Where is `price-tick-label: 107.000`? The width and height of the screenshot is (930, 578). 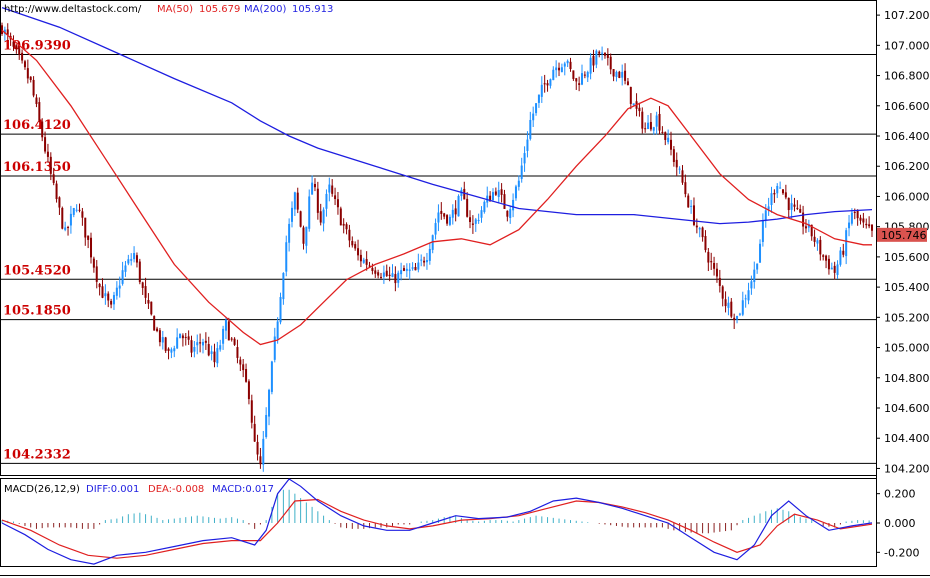
price-tick-label: 107.000 is located at coordinates (907, 45).